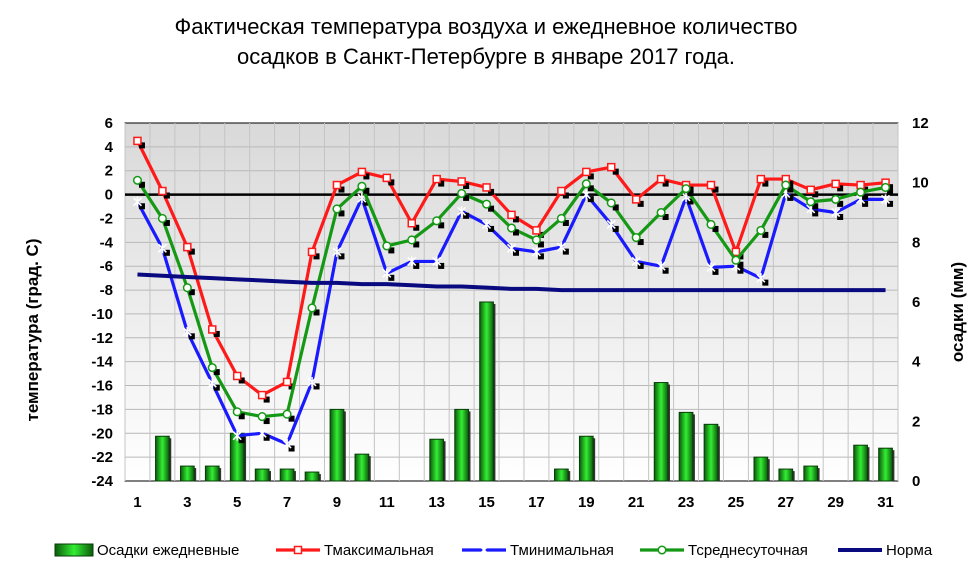 The width and height of the screenshot is (972, 575). I want to click on y-left-tick-label: -24, so click(102, 481).